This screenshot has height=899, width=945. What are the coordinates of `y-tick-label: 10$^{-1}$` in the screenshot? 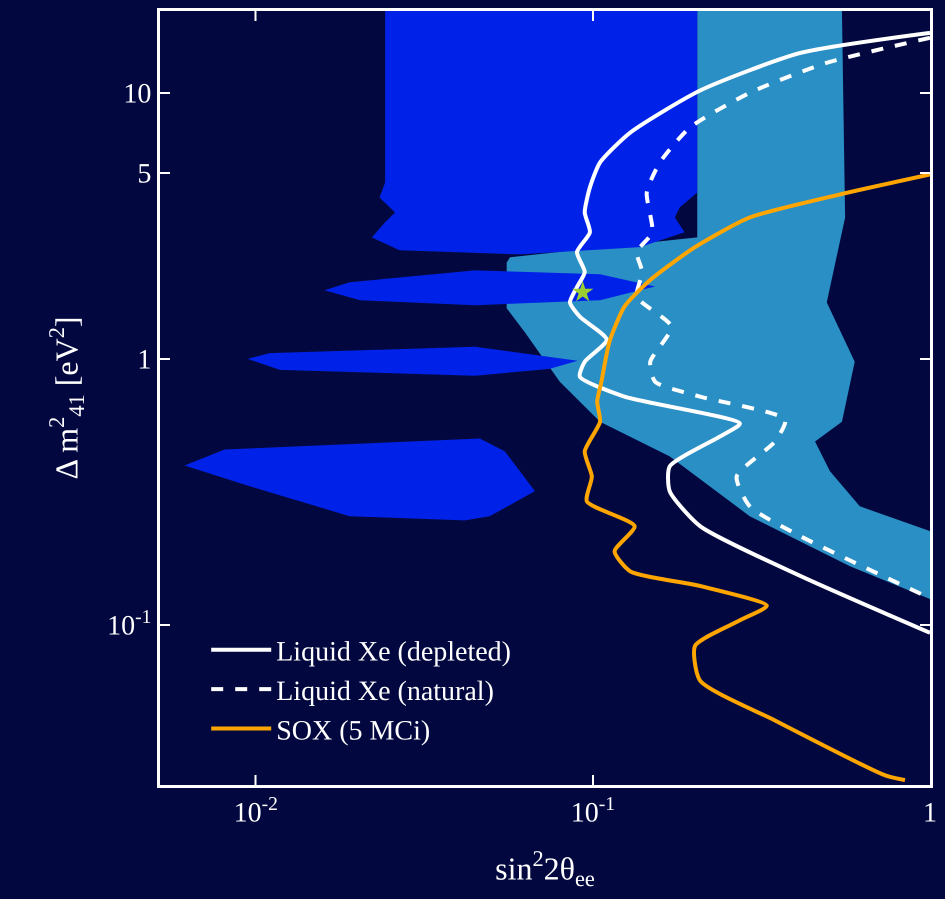 It's located at (129, 624).